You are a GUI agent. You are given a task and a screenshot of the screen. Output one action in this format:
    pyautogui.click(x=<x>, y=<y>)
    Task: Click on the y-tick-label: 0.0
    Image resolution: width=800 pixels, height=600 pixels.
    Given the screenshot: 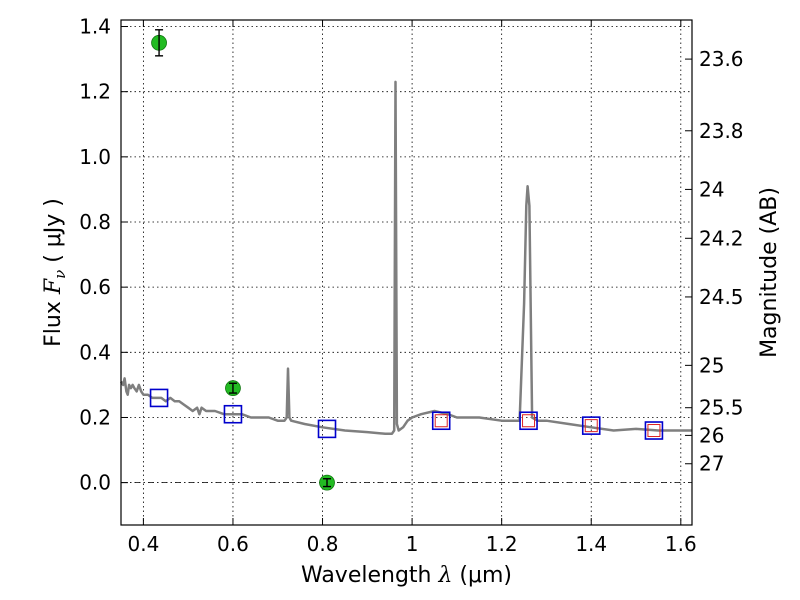 What is the action you would take?
    pyautogui.click(x=95, y=483)
    